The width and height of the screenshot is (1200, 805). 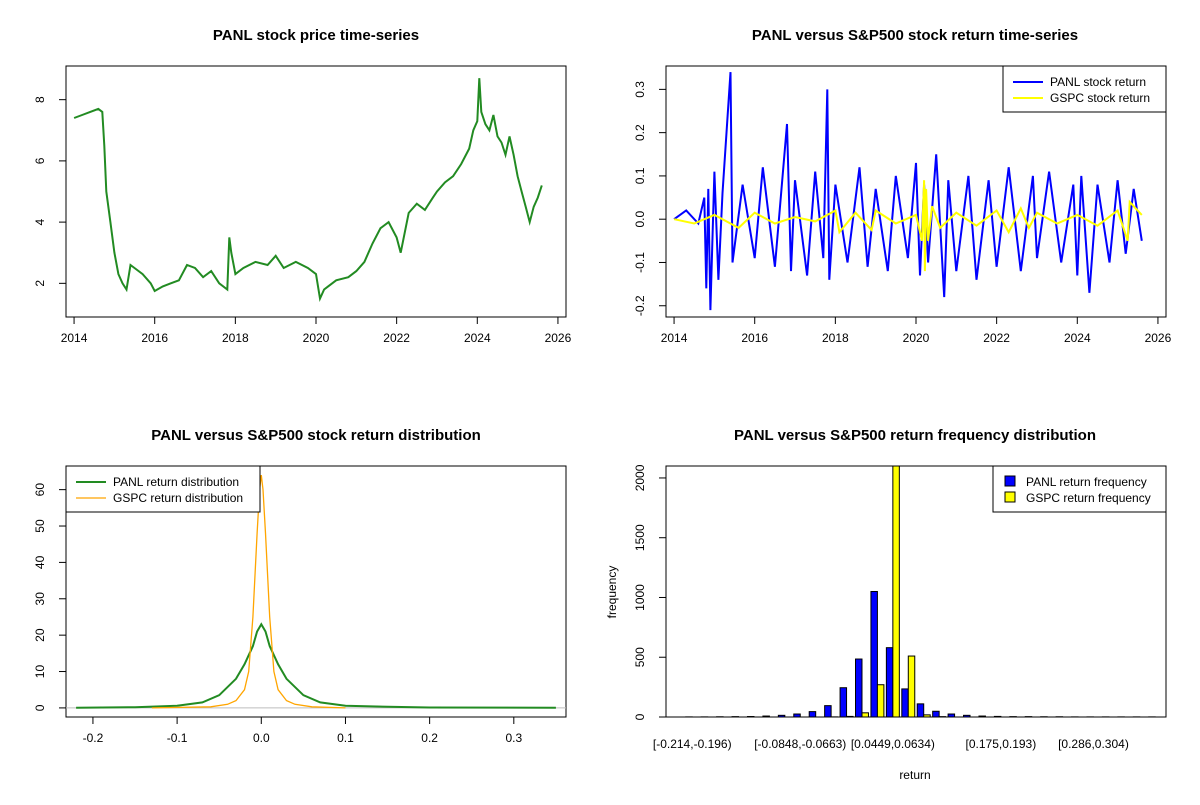 What do you see at coordinates (429, 738) in the screenshot?
I see `density-x-tick-label: 0.2` at bounding box center [429, 738].